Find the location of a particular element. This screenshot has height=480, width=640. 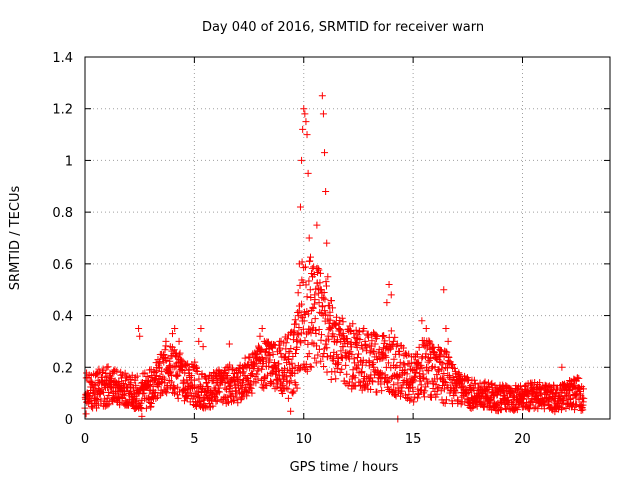

x-tick-label: 20 is located at coordinates (522, 439).